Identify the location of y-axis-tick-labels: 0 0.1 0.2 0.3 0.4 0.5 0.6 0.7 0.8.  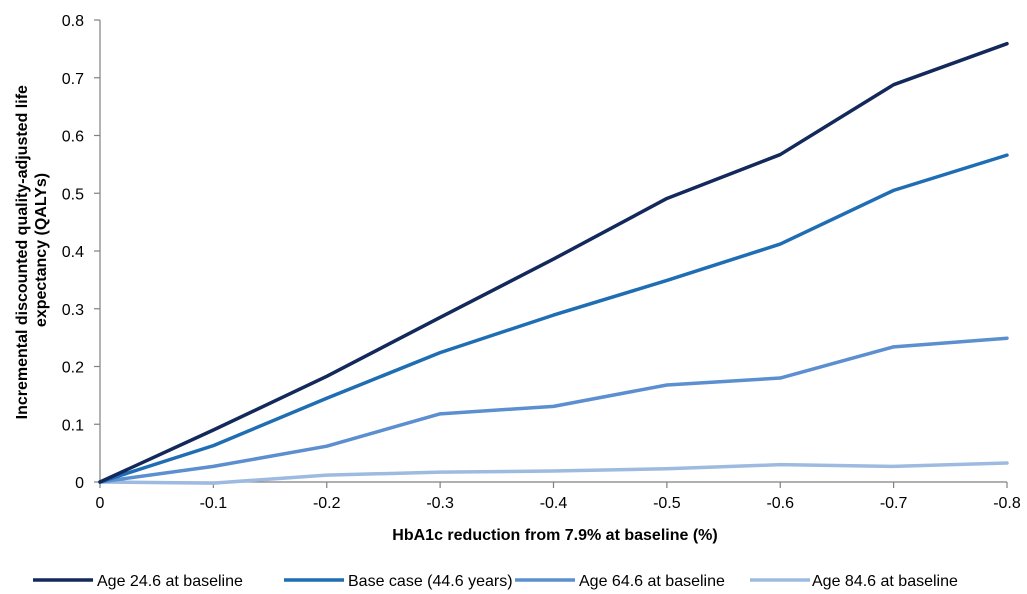
(73, 252).